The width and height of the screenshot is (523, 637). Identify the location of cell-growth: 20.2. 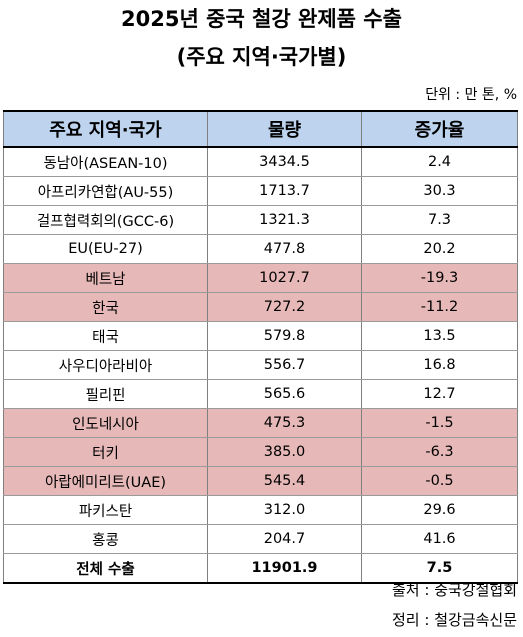
(439, 249).